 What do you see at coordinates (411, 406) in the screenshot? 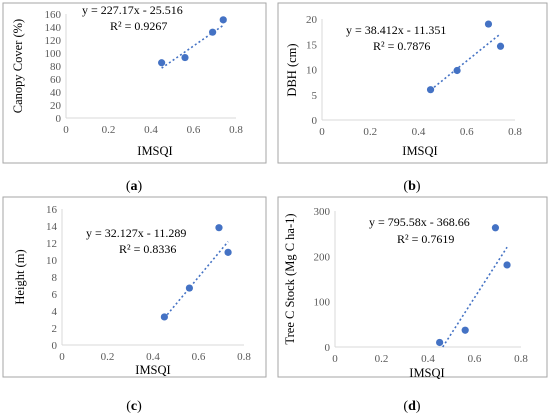
I see `panel-caption: (d)` at bounding box center [411, 406].